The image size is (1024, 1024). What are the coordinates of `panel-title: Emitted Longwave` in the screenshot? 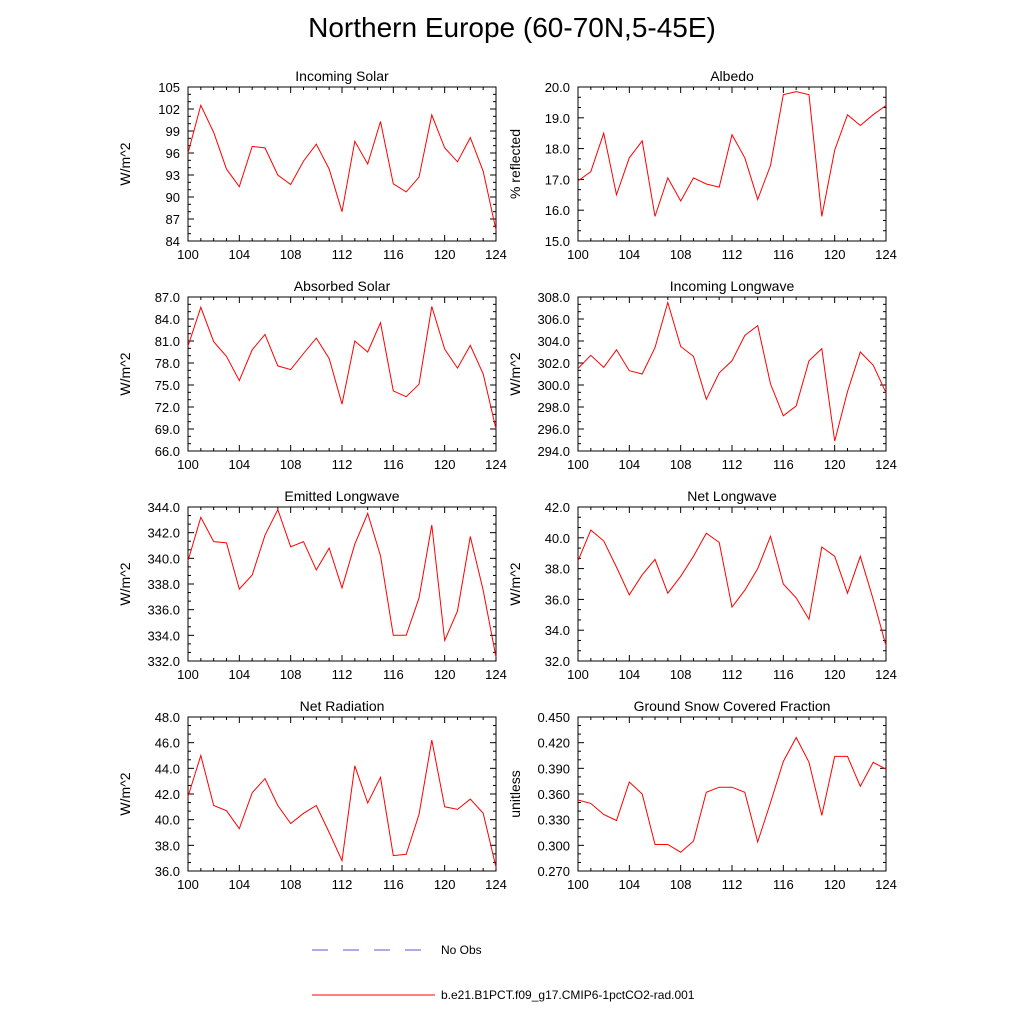 It's located at (341, 496).